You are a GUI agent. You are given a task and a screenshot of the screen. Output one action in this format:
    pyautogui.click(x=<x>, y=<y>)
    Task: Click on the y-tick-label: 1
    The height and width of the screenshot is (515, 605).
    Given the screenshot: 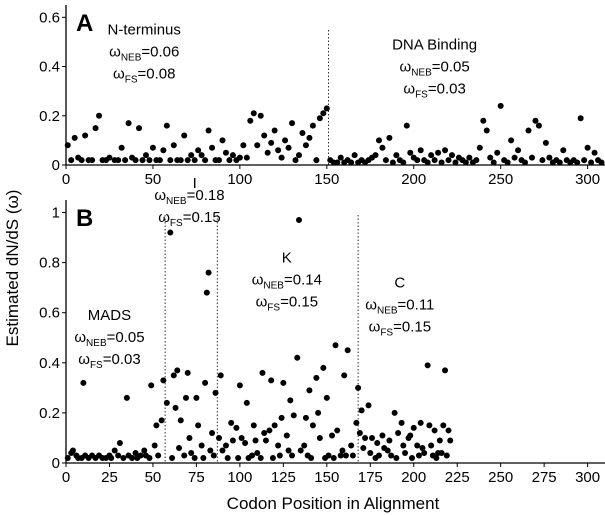 What is the action you would take?
    pyautogui.click(x=56, y=213)
    